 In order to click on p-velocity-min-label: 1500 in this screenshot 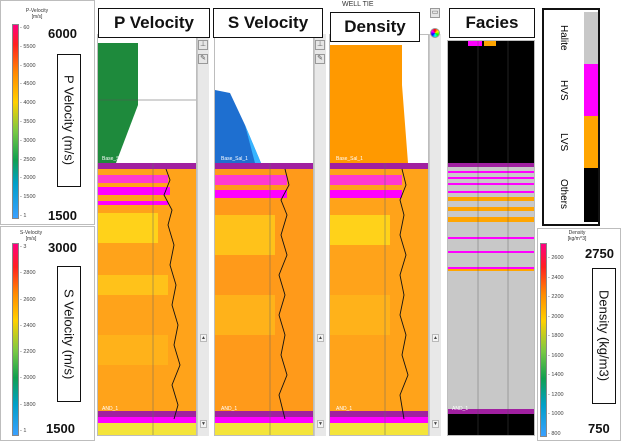, I will do `click(62, 215)`.